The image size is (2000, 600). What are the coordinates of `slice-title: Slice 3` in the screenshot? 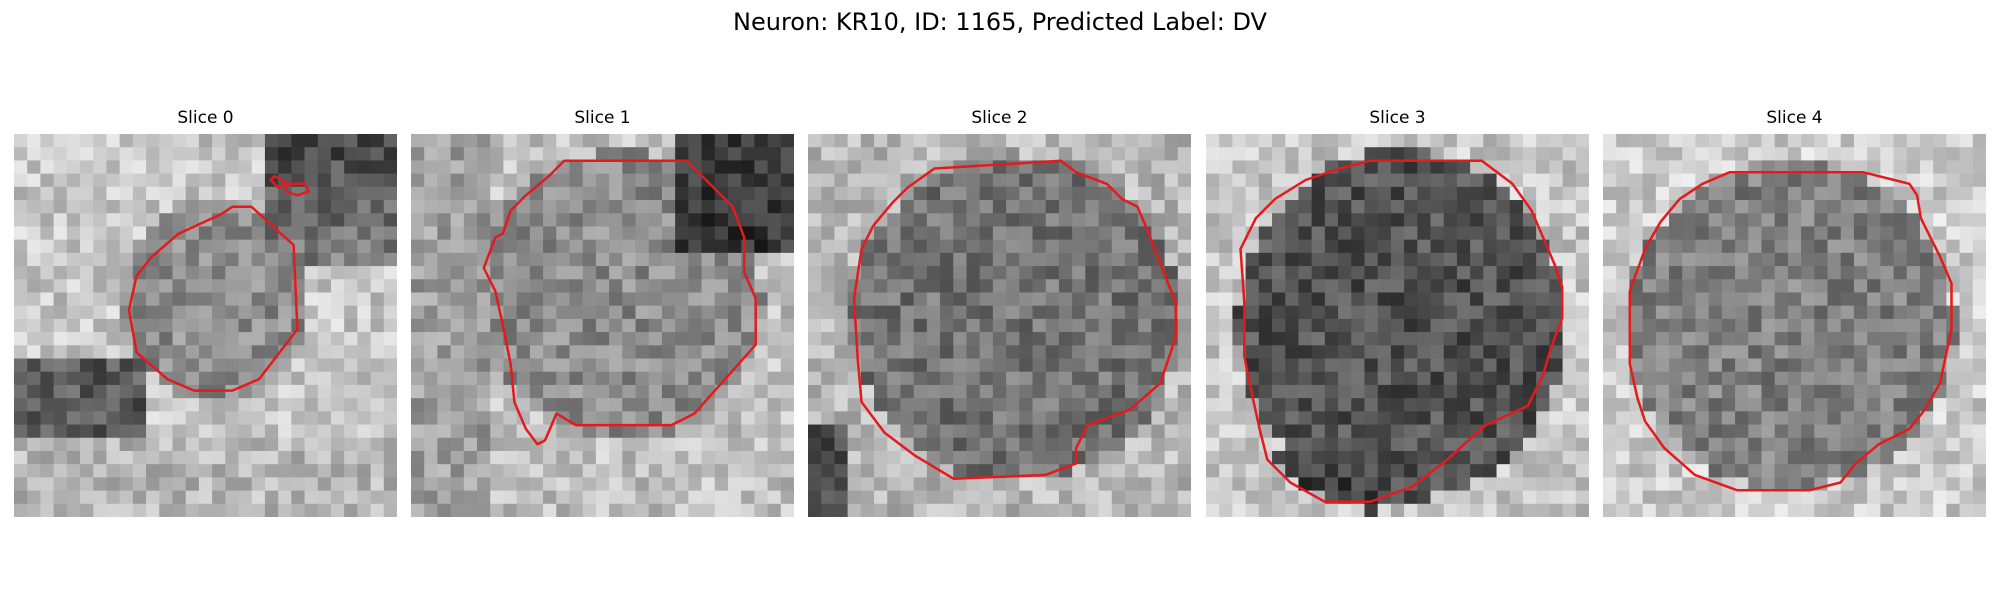 It's located at (1397, 118).